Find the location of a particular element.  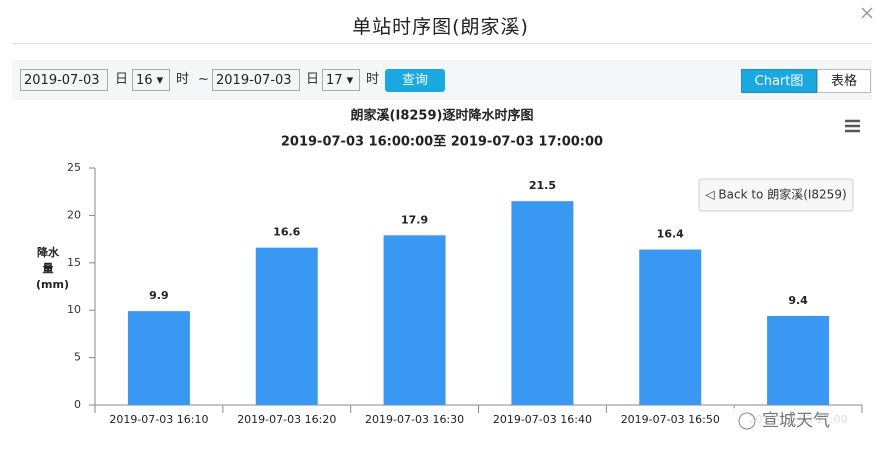

chart-tab: Chart图 is located at coordinates (779, 81).